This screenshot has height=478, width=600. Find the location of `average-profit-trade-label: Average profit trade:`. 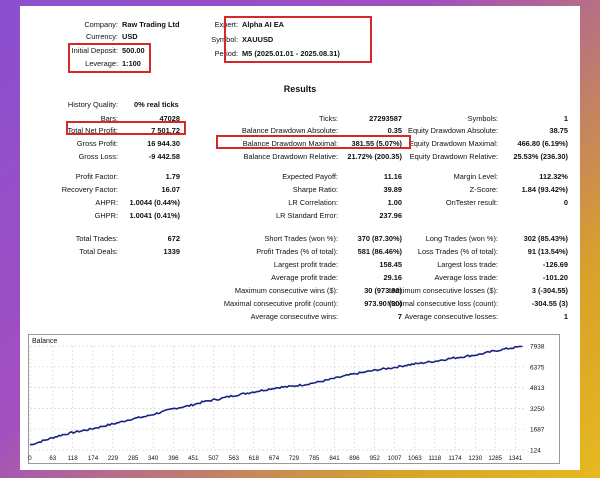

average-profit-trade-label: Average profit trade: is located at coordinates (304, 277).